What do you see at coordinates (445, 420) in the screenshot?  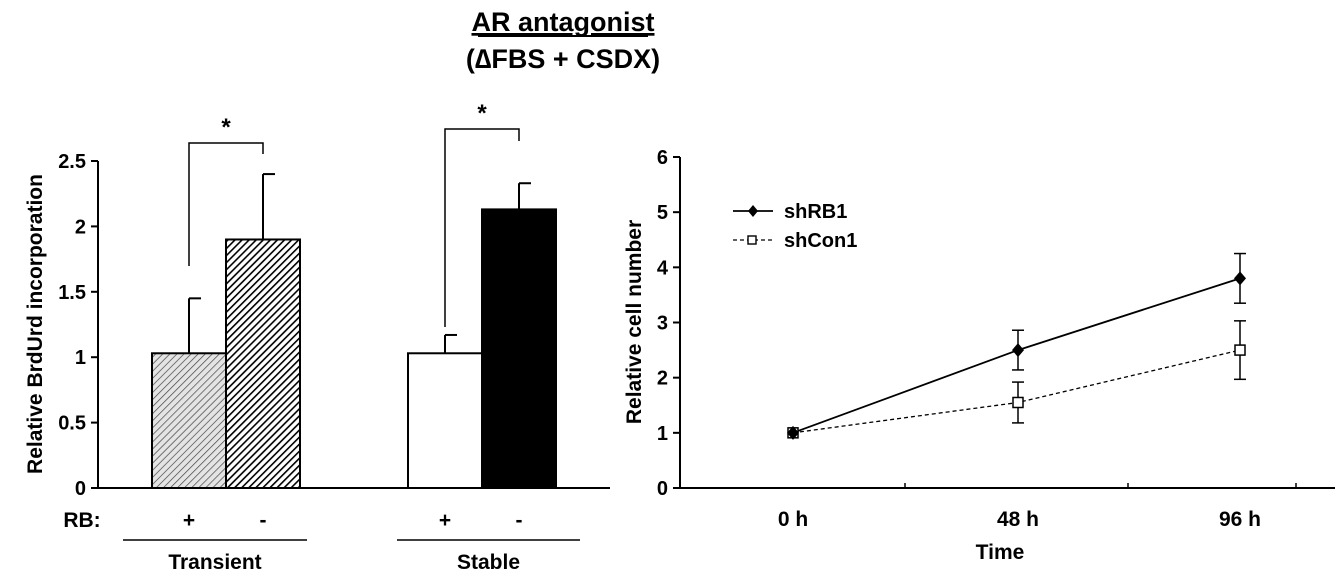 I see `bar-stable-rbplus` at bounding box center [445, 420].